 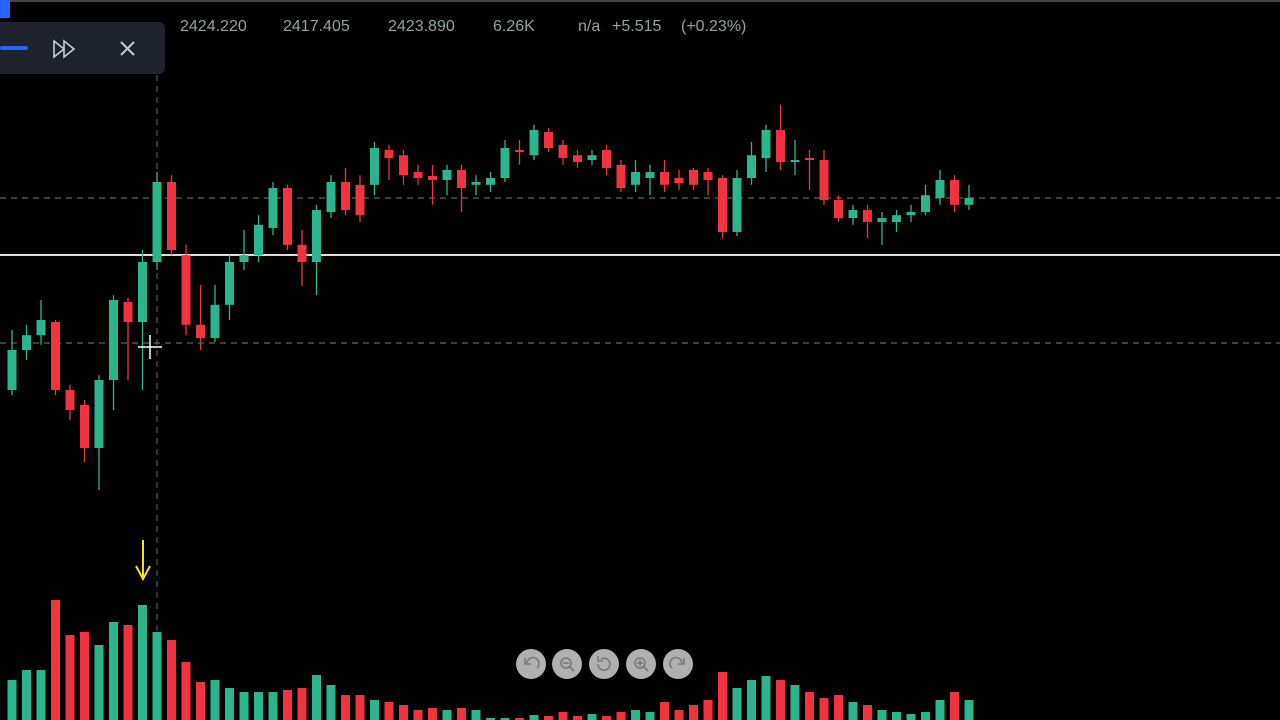 What do you see at coordinates (150, 347) in the screenshot?
I see `crosshair-cursor` at bounding box center [150, 347].